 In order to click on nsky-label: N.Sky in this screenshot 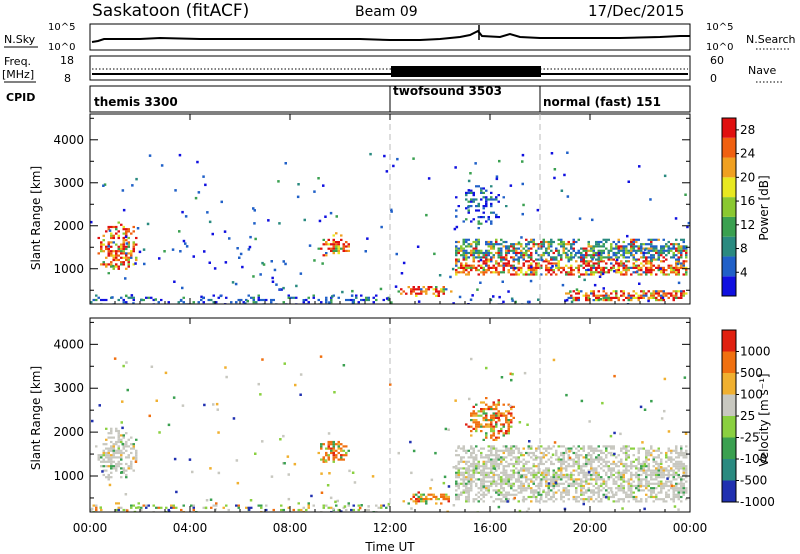, I will do `click(20, 39)`.